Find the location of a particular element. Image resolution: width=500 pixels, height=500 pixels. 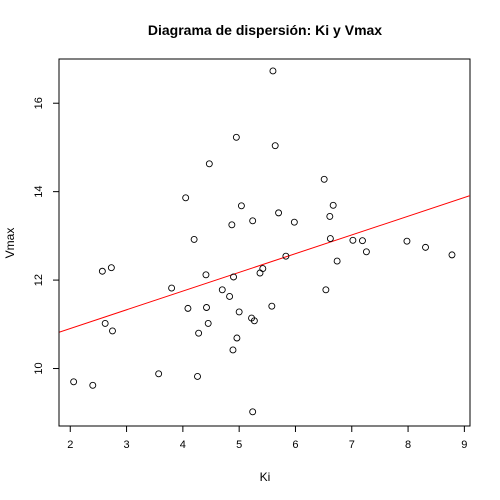

y-tick-label: 10 is located at coordinates (39, 368).